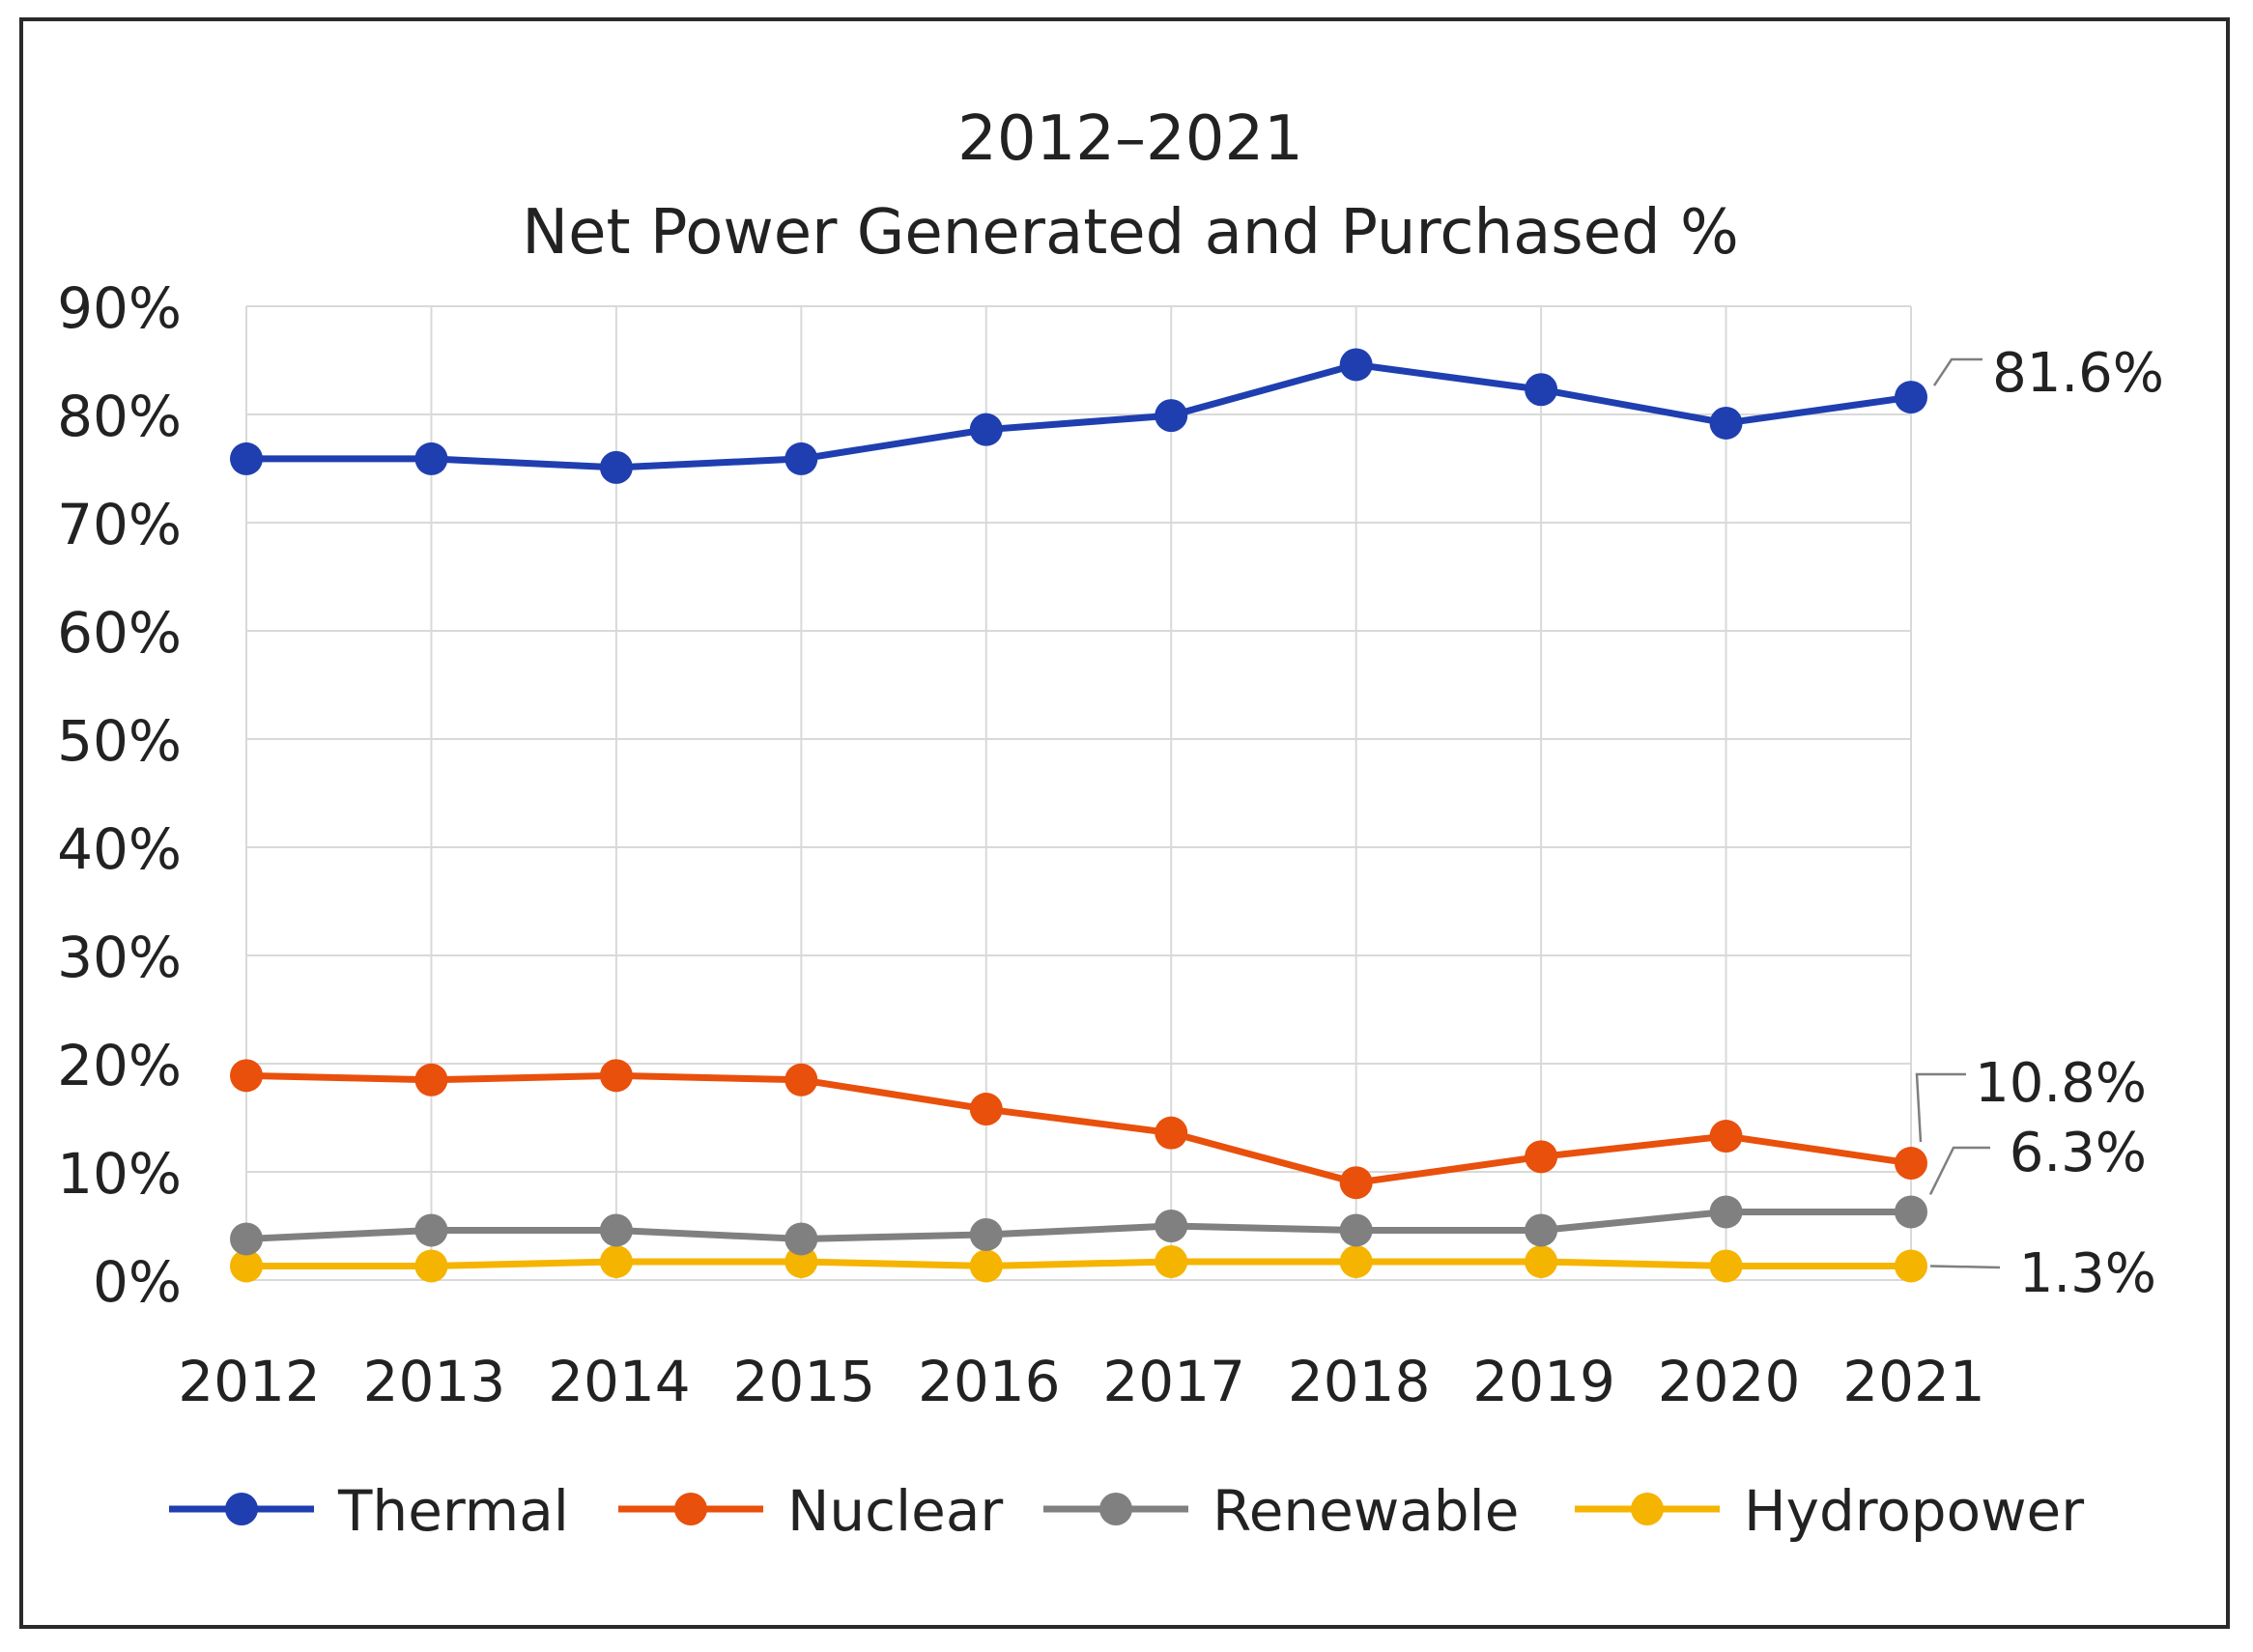 This screenshot has height=1652, width=2253. I want to click on y-tick-label: 60%, so click(119, 633).